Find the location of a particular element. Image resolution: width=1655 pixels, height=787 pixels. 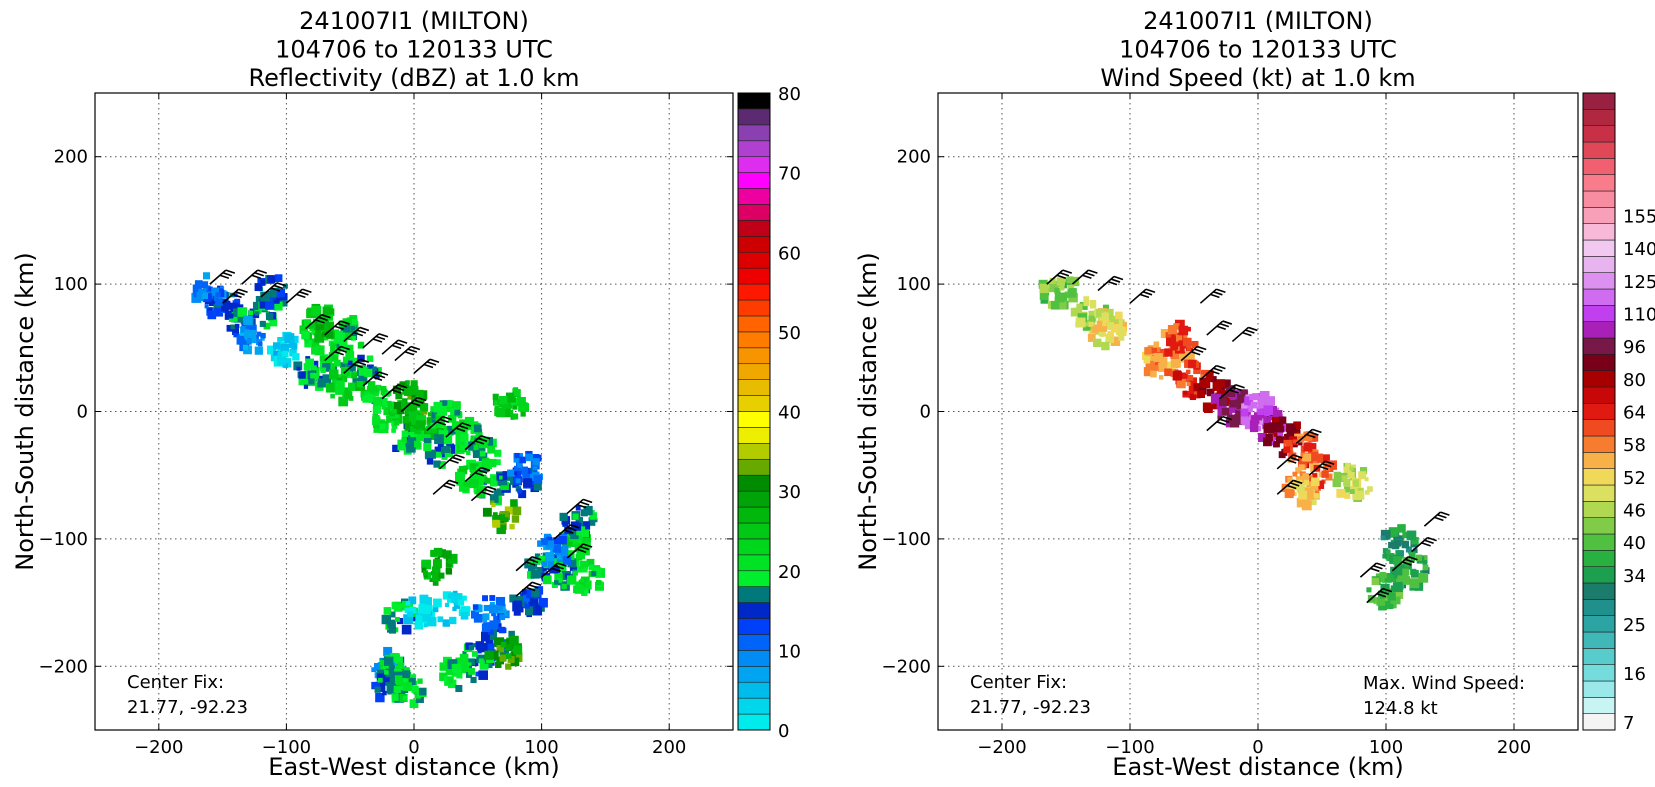

center-fix-value: 21.77, -92.23 is located at coordinates (1030, 707).